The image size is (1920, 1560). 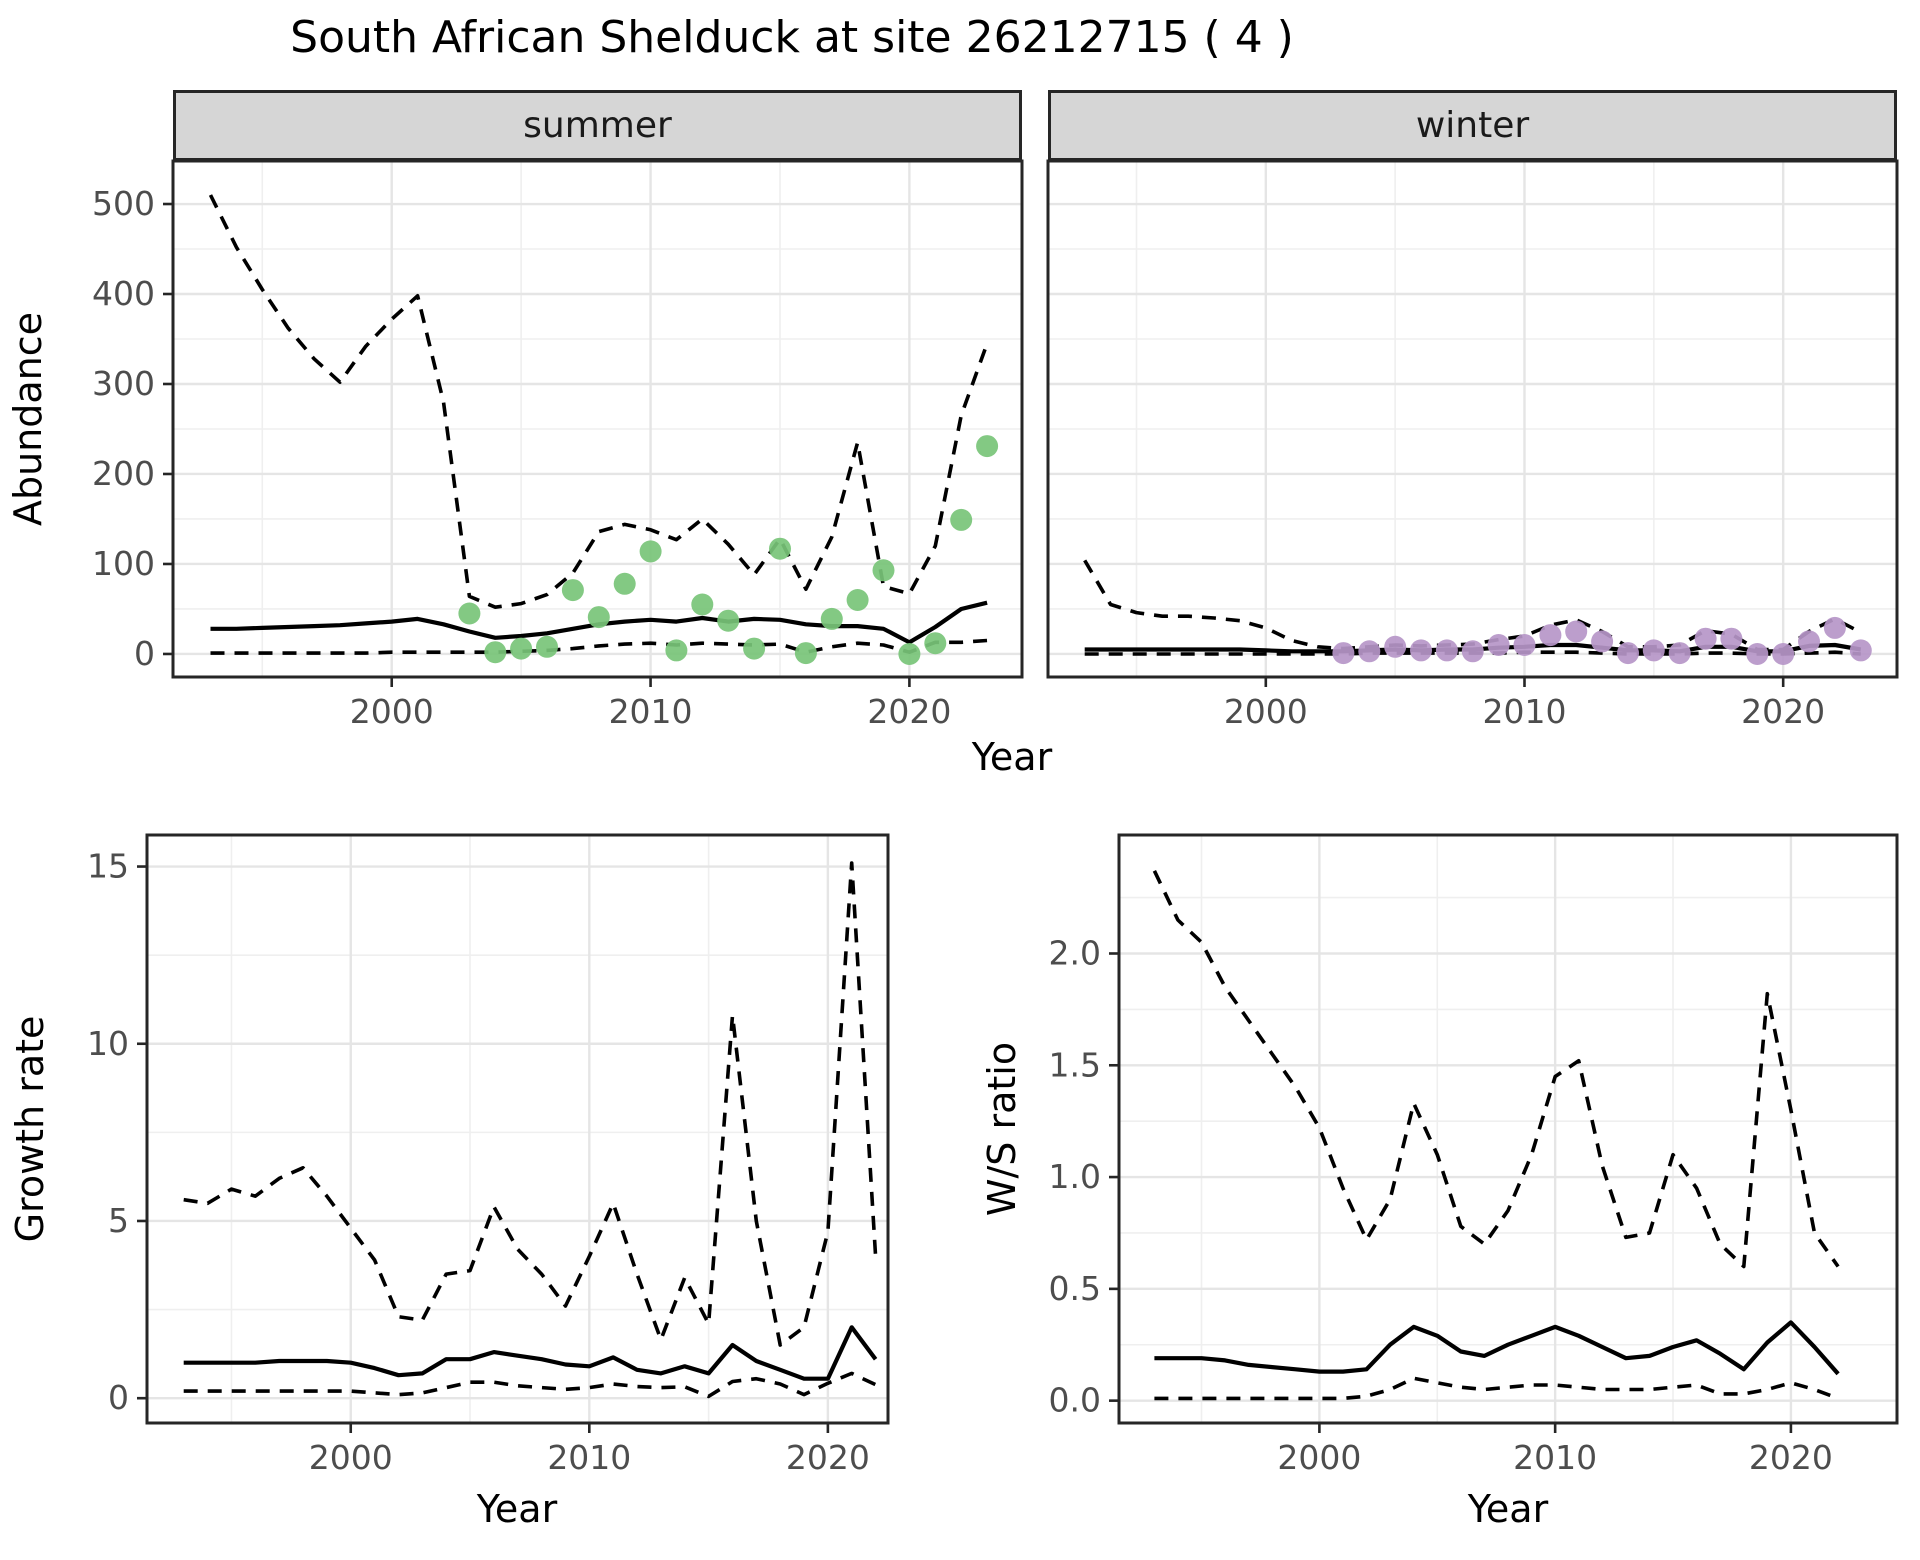 What do you see at coordinates (1602, 640) in the screenshot?
I see `points-observed_winter_counts` at bounding box center [1602, 640].